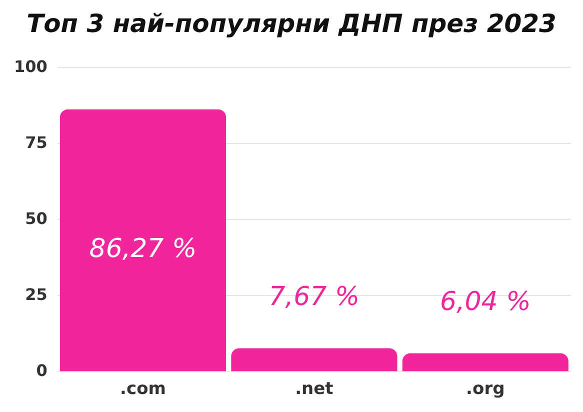  What do you see at coordinates (485, 389) in the screenshot?
I see `x-tick-label: .org` at bounding box center [485, 389].